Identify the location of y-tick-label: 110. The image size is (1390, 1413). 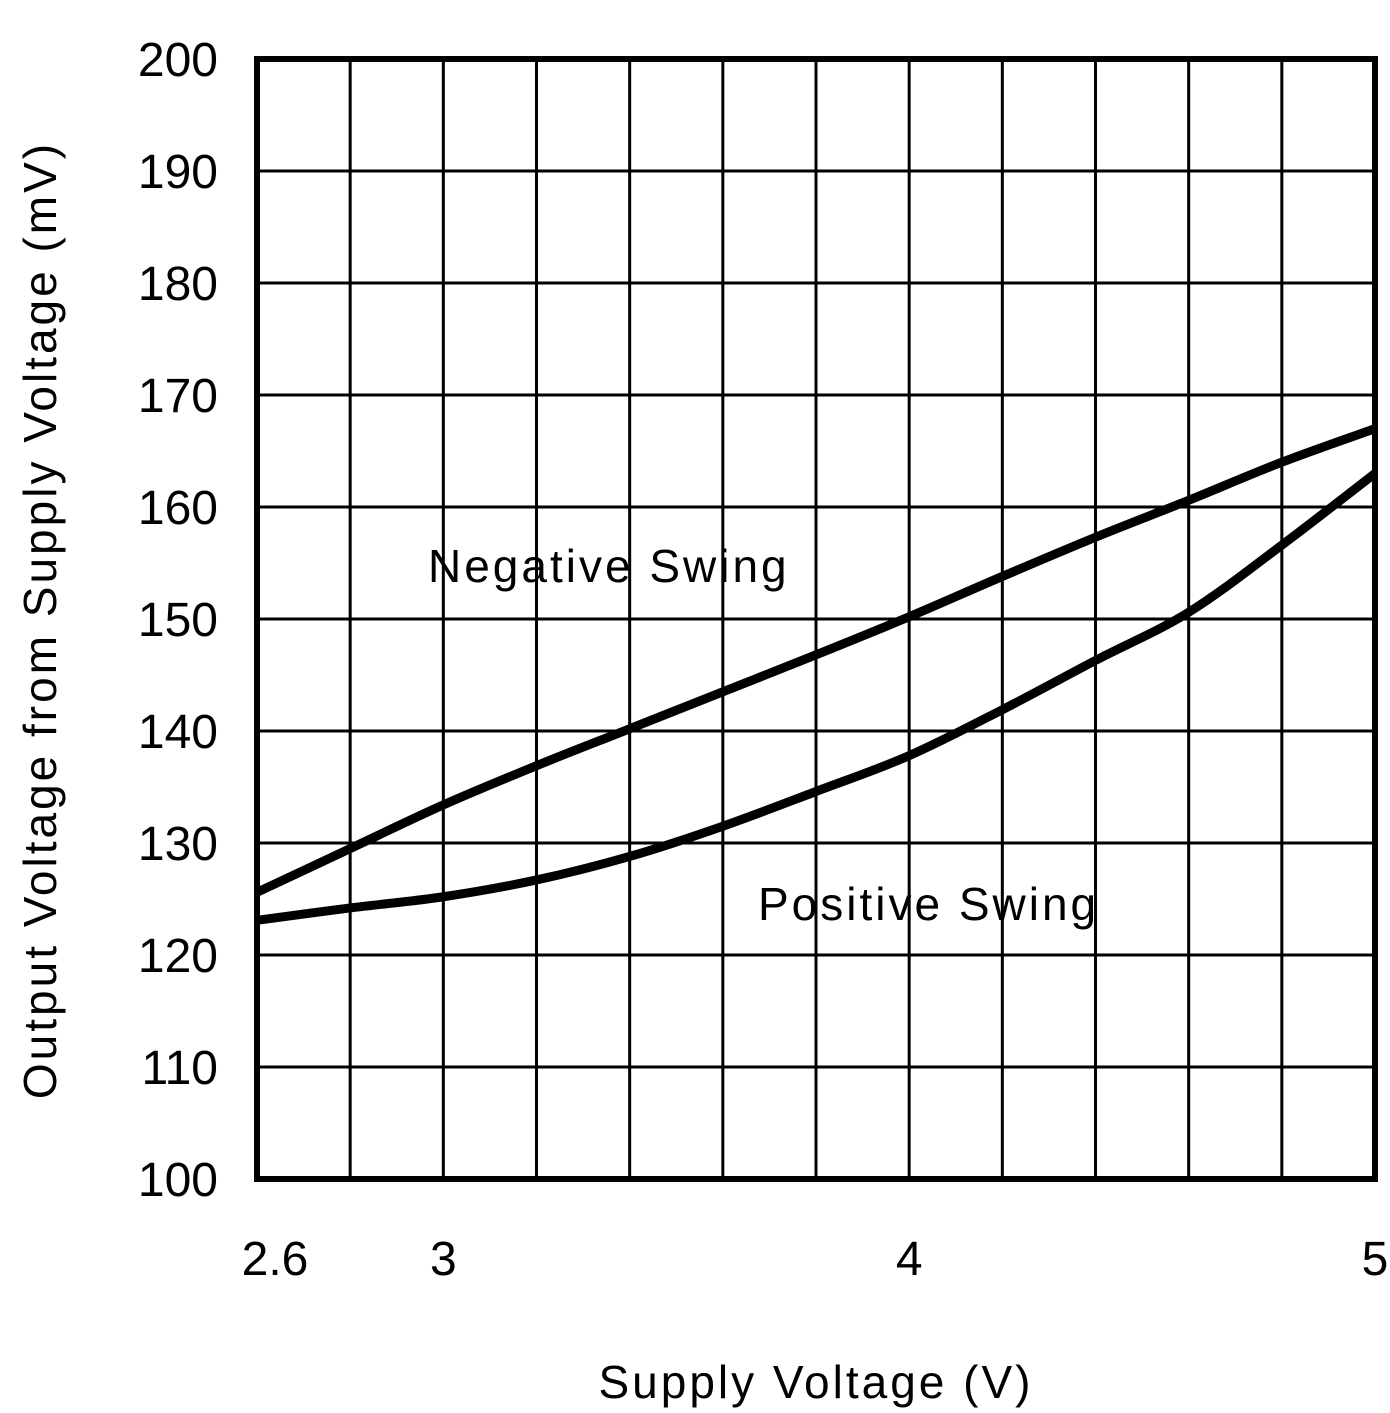
(179, 1068).